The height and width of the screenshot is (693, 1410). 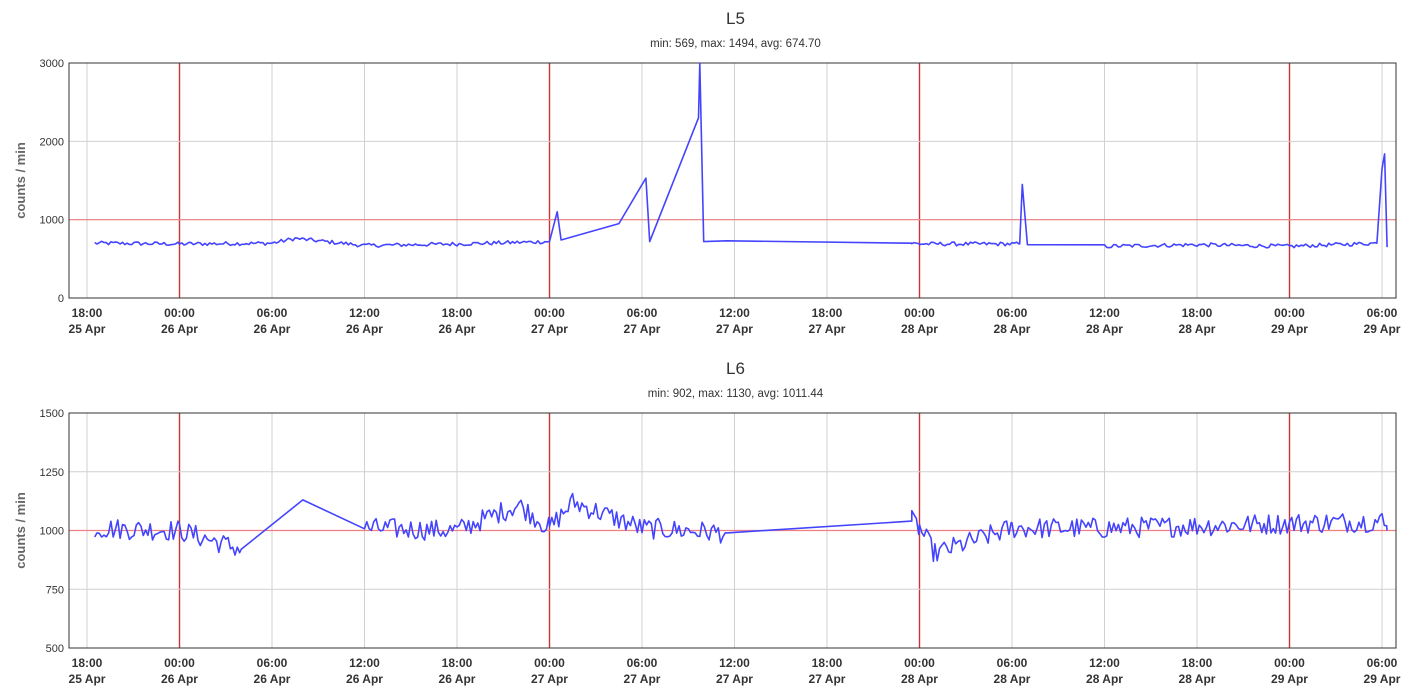 What do you see at coordinates (741, 527) in the screenshot?
I see `series-line` at bounding box center [741, 527].